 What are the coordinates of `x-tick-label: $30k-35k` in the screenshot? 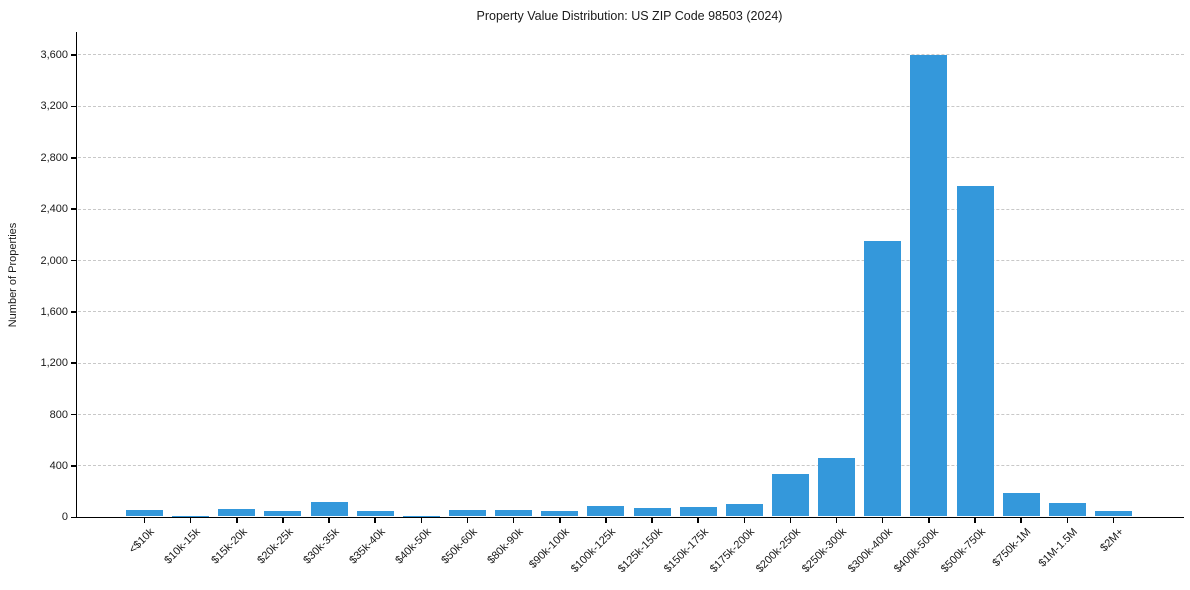 It's located at (321, 546).